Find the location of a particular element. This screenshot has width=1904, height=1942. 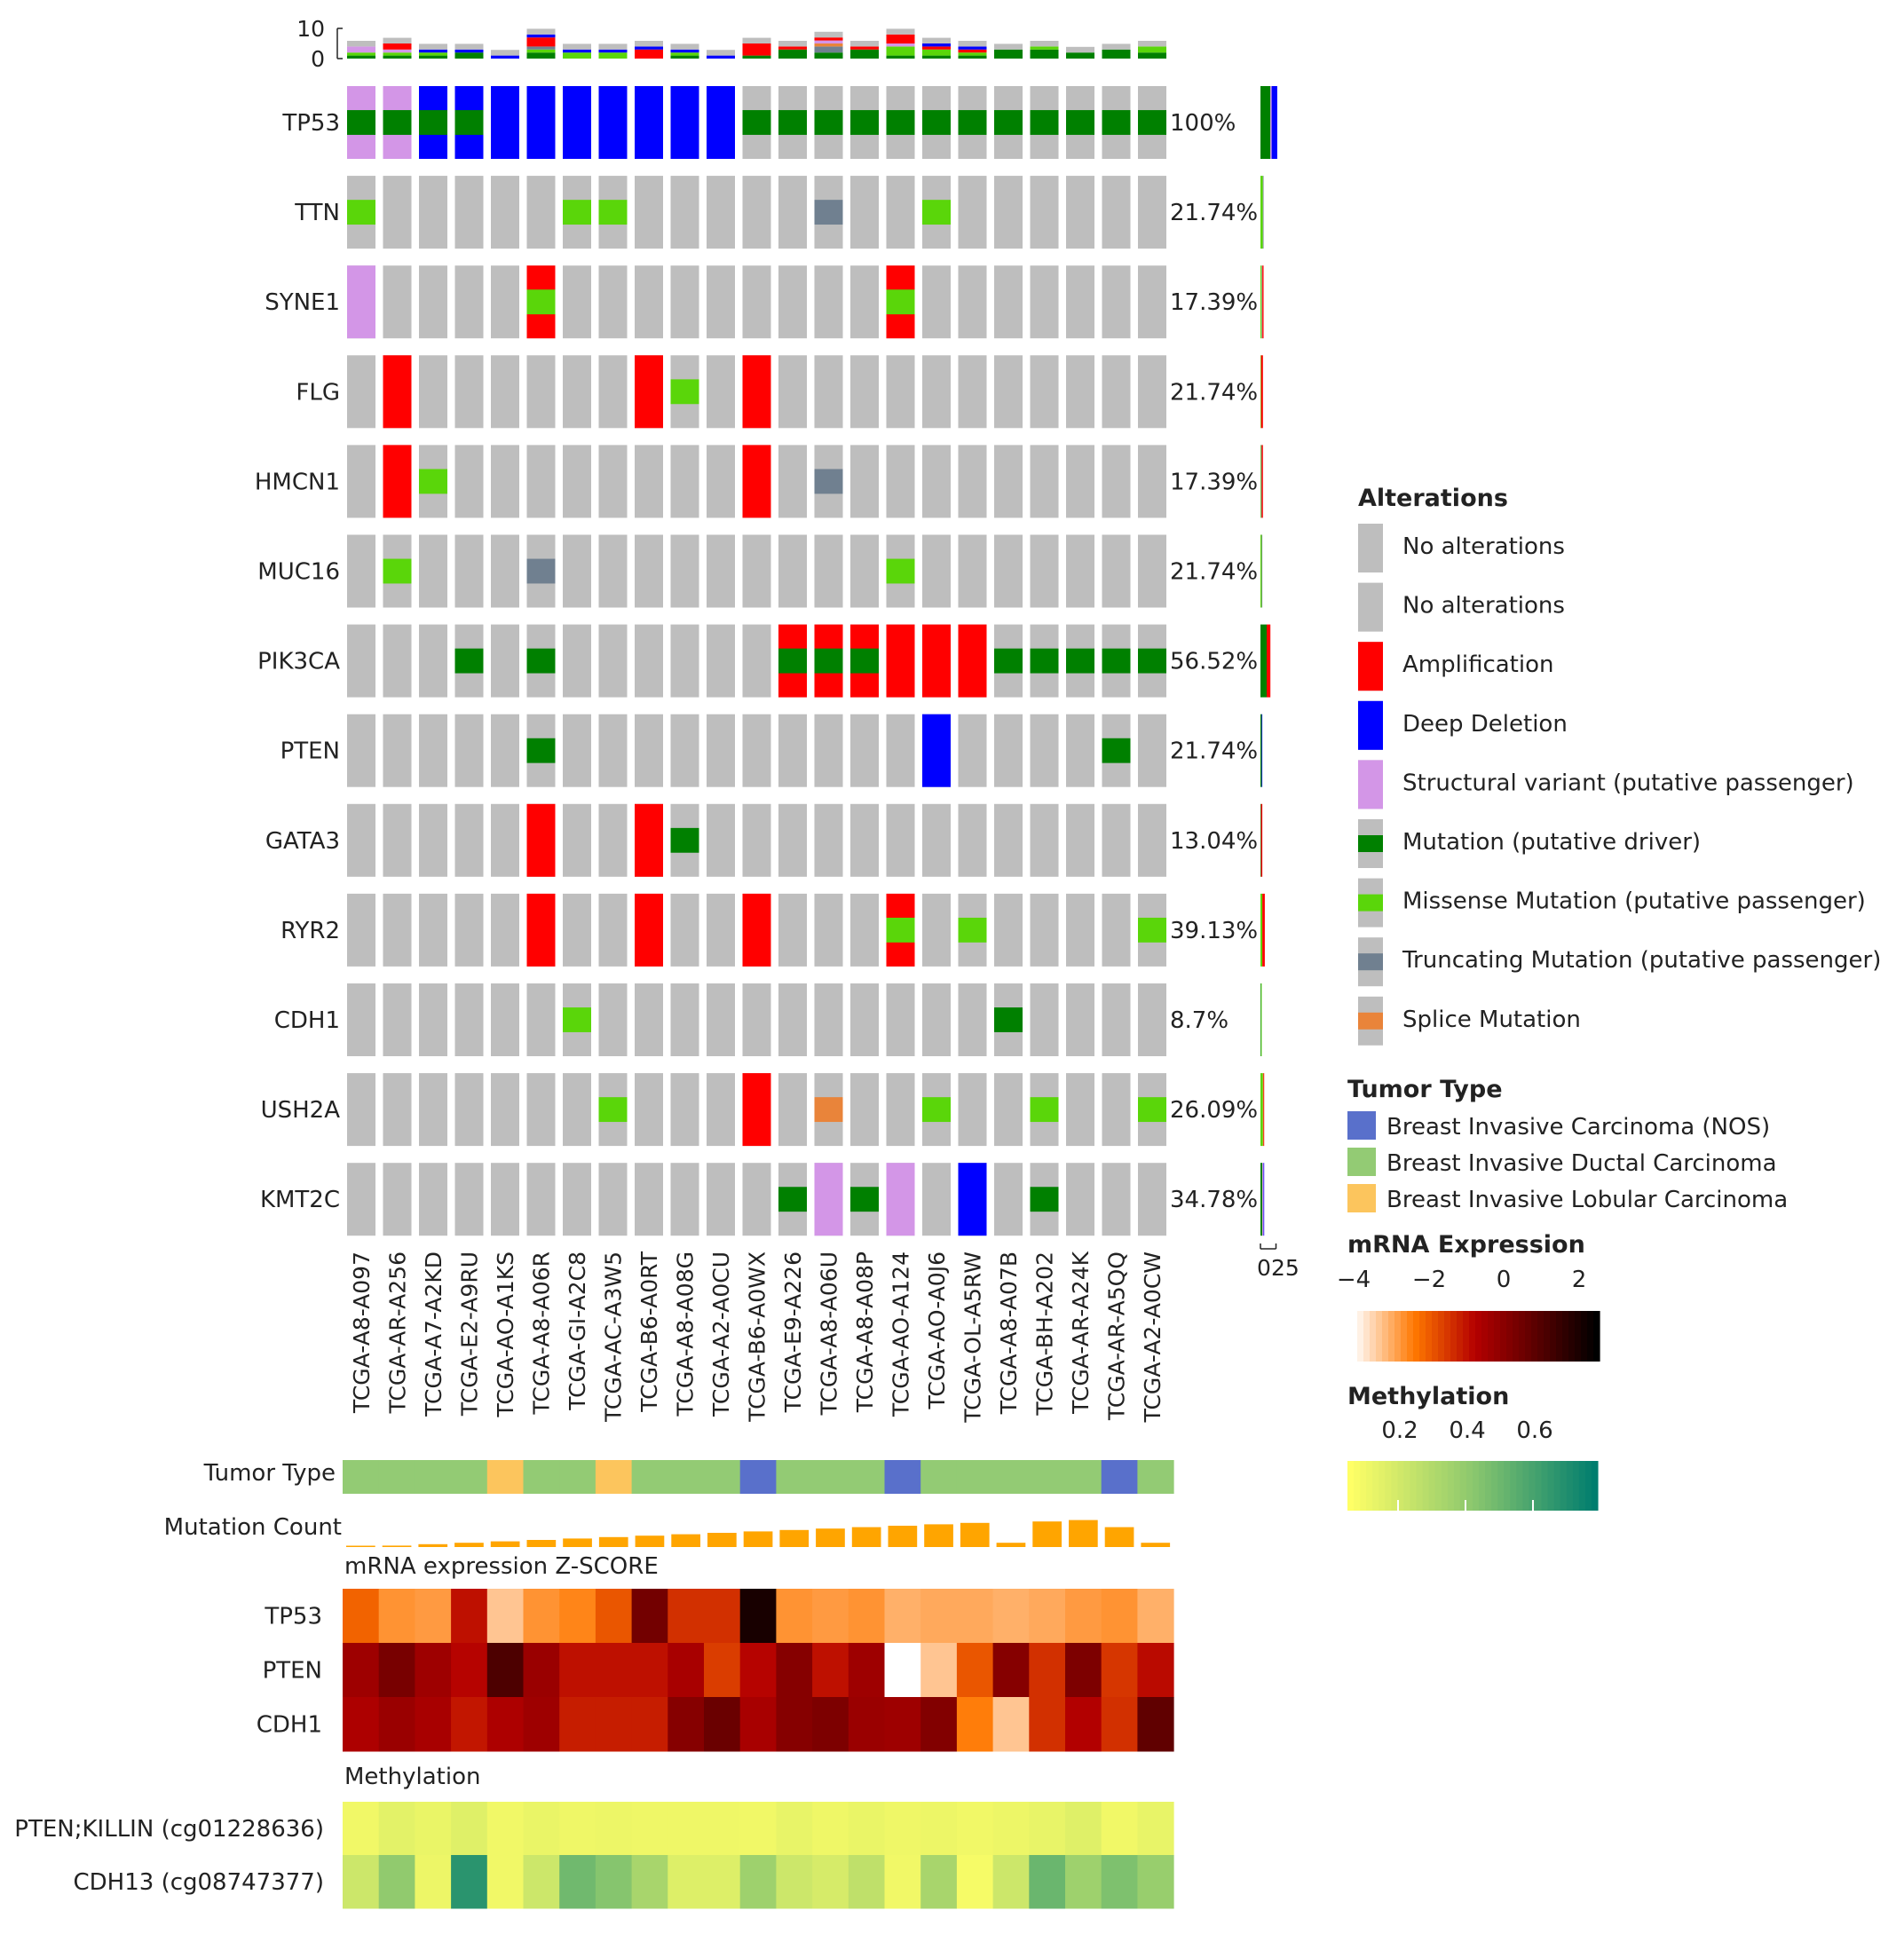

sample-label: TCGA-E2-A9RU is located at coordinates (470, 1334).